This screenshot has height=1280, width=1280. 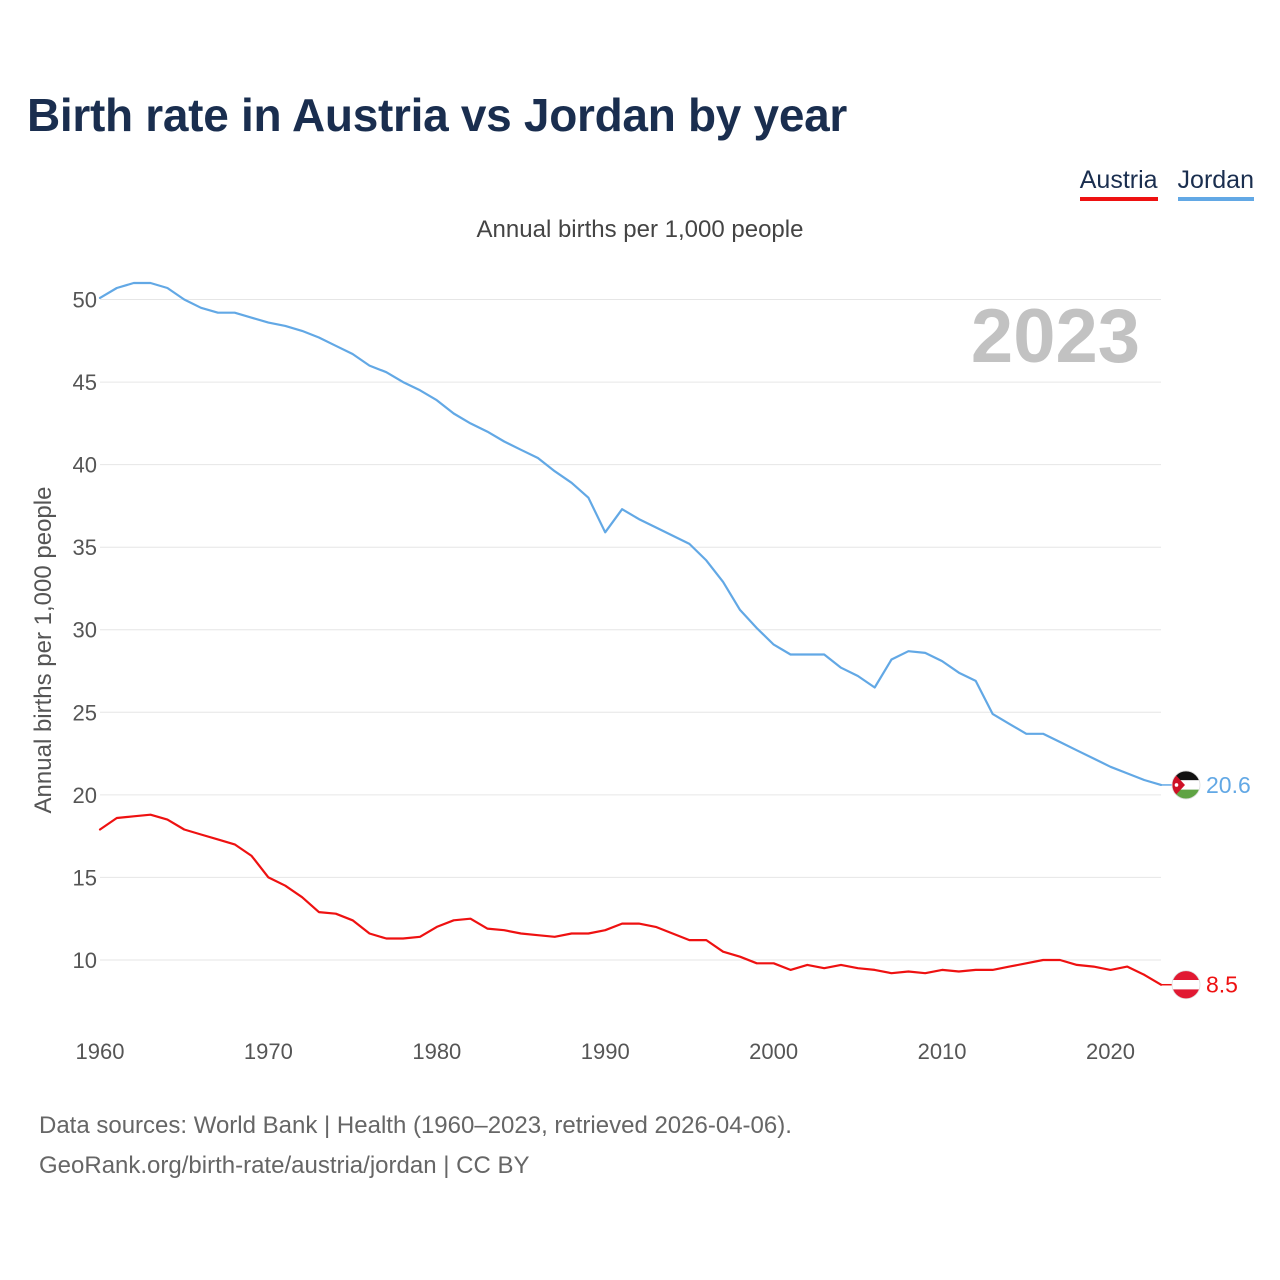 What do you see at coordinates (942, 1051) in the screenshot?
I see `x-tick-2010: 2010` at bounding box center [942, 1051].